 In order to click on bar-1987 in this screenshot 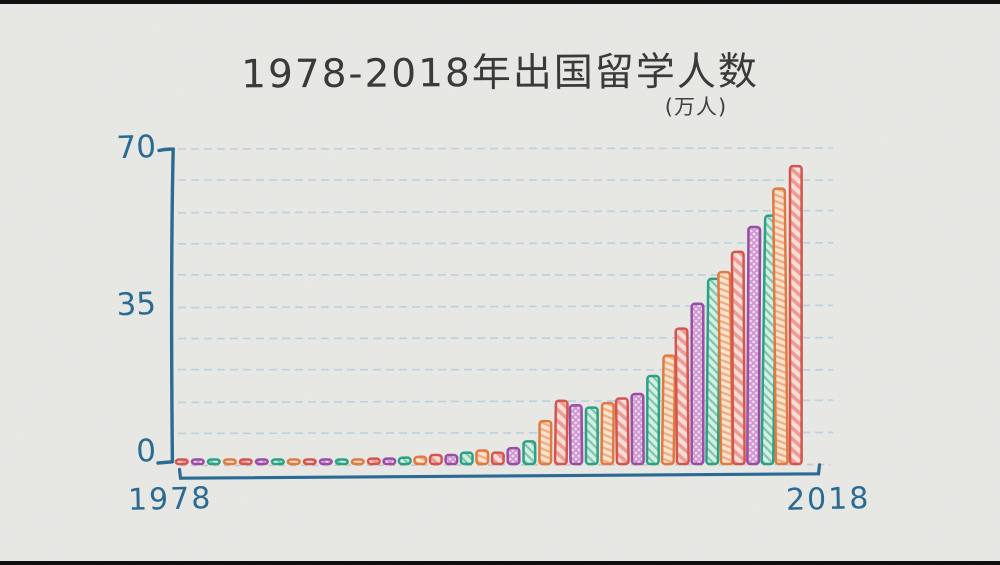, I will do `click(325, 462)`.